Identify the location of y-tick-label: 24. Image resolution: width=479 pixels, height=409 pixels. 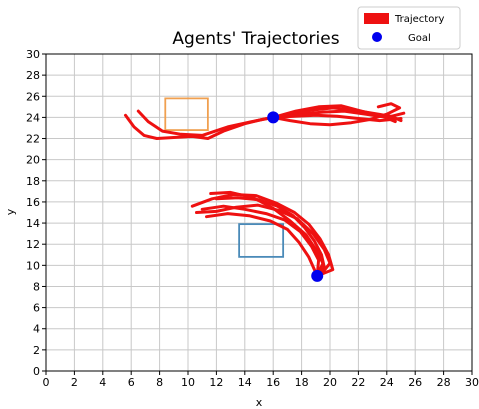
(33, 117).